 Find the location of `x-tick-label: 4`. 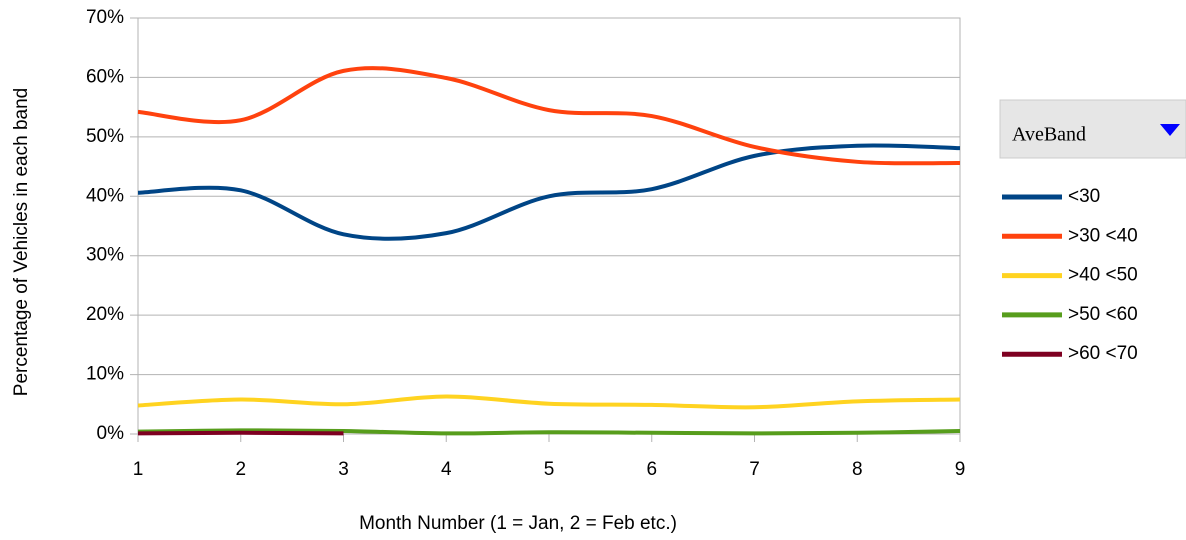

x-tick-label: 4 is located at coordinates (446, 469).